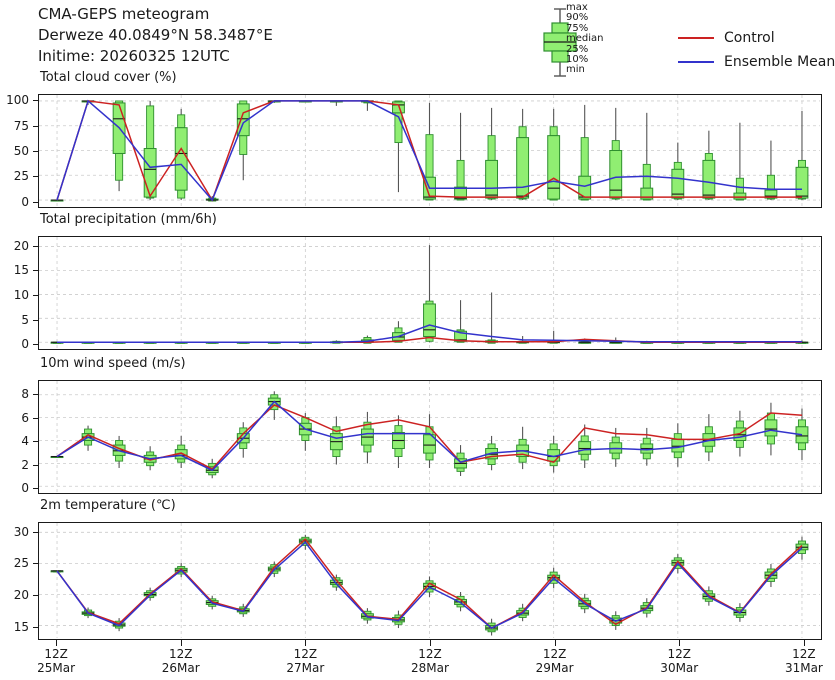  What do you see at coordinates (577, 18) in the screenshot?
I see `legend-label-p90: 90%` at bounding box center [577, 18].